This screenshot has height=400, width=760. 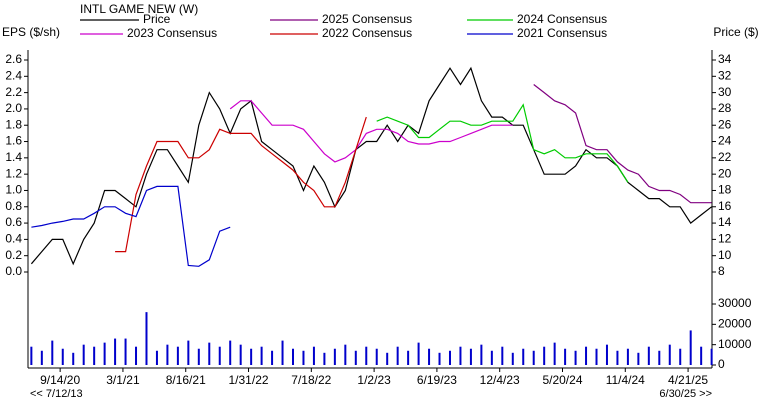 What do you see at coordinates (13, 141) in the screenshot?
I see `y-tick-label: 1.6` at bounding box center [13, 141].